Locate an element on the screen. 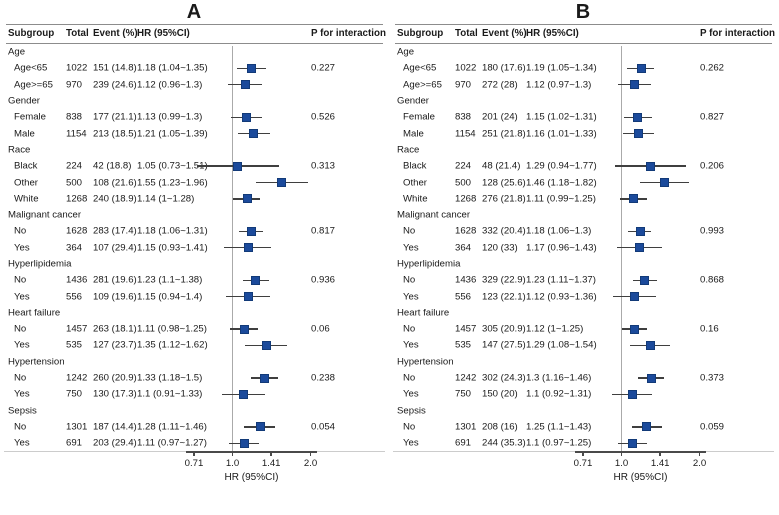 The image size is (779, 515). group-row: Sepsis is located at coordinates (583, 411).